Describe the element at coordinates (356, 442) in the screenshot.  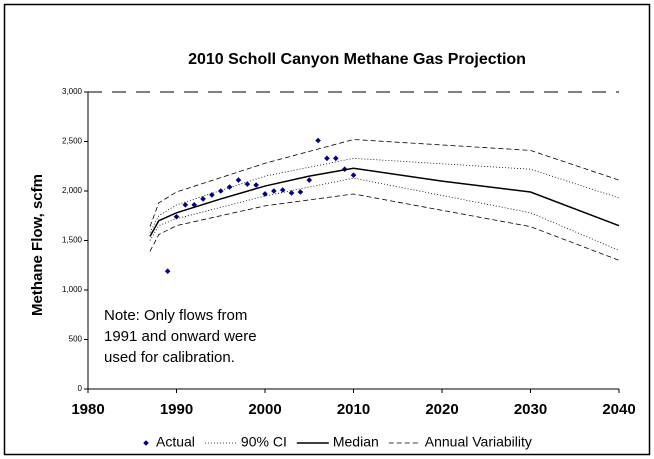
I see `legend-label: Median` at that location.